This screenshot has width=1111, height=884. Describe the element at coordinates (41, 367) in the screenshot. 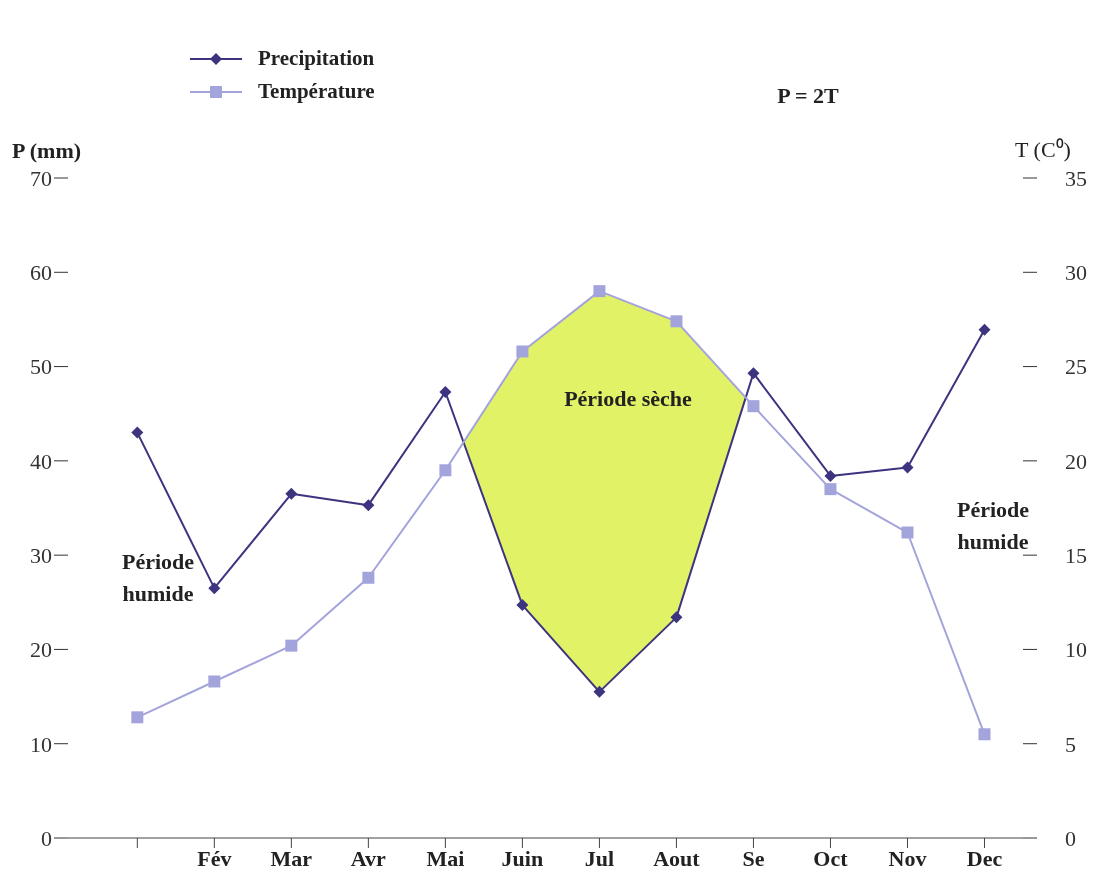

I see `y-tick-label: 50` at that location.